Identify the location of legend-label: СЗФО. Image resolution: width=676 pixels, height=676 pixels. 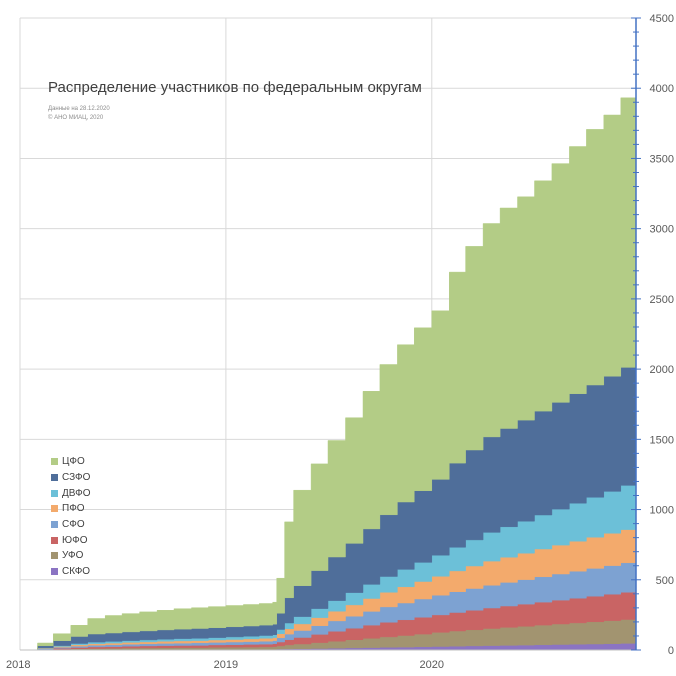
(76, 478).